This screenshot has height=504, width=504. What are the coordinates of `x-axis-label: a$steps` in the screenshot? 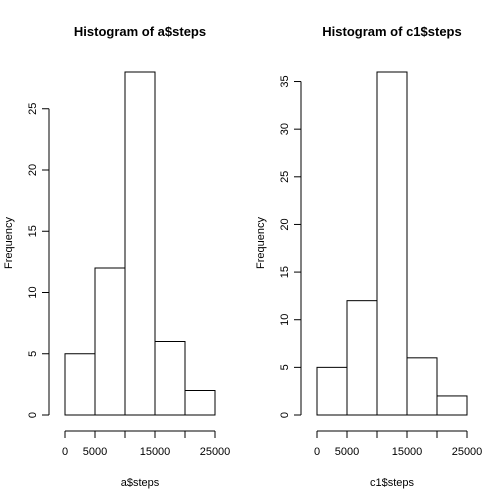 It's located at (140, 483).